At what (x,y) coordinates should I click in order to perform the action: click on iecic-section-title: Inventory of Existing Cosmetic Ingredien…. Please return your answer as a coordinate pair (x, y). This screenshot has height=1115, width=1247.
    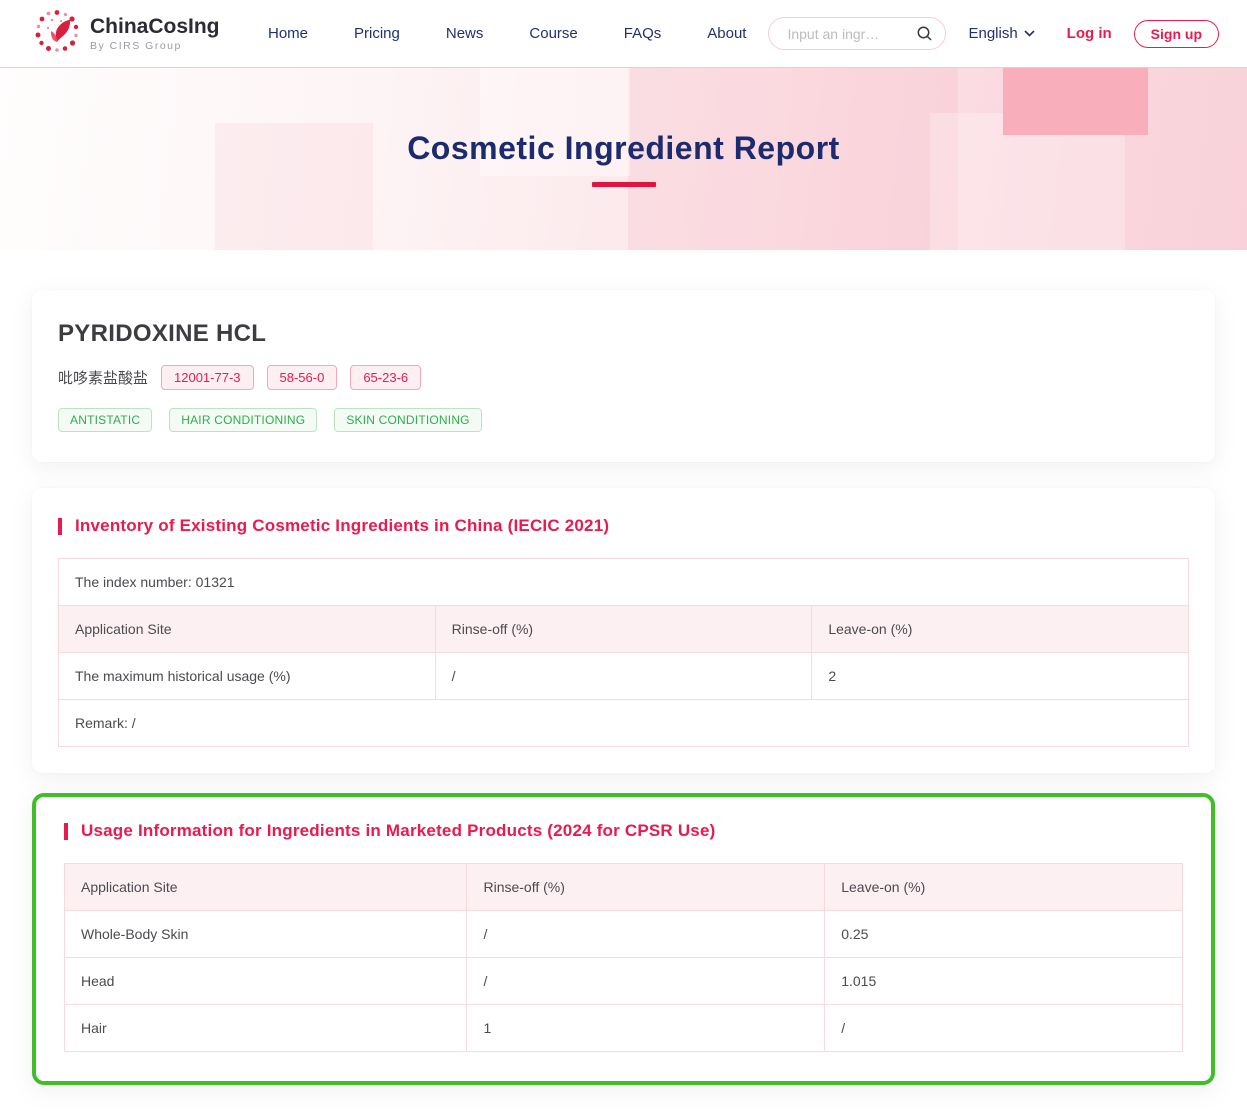
    Looking at the image, I should click on (342, 525).